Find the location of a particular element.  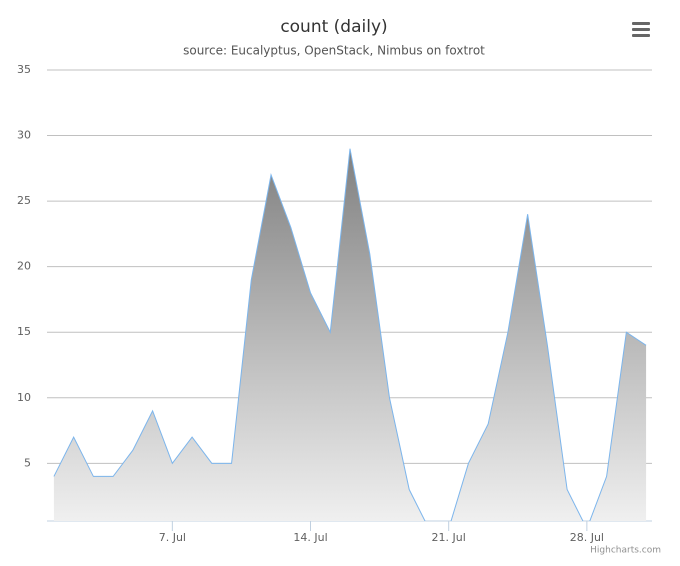

y-tick-label: 30 is located at coordinates (24, 135).